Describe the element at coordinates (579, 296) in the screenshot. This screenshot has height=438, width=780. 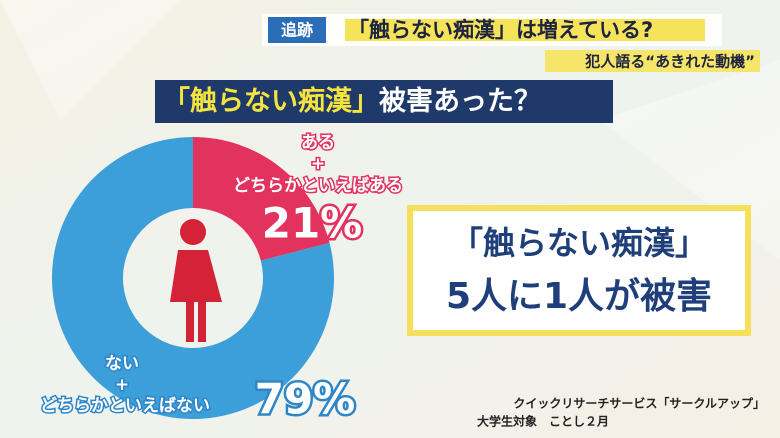
I see `callout-line: 5人に1人が被害` at that location.